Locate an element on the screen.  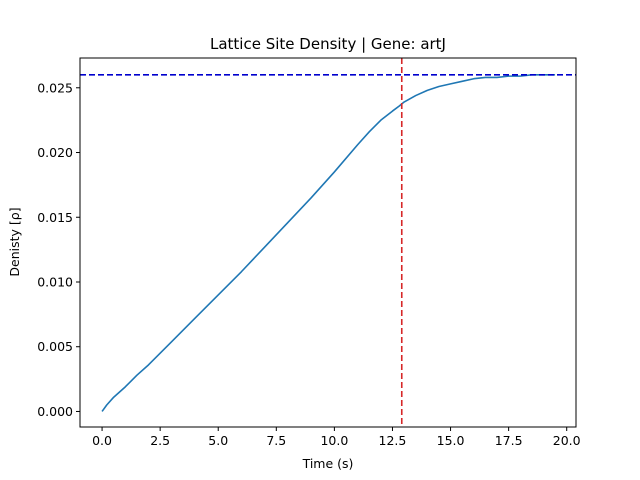
x-tick-label: 10.0 is located at coordinates (334, 440).